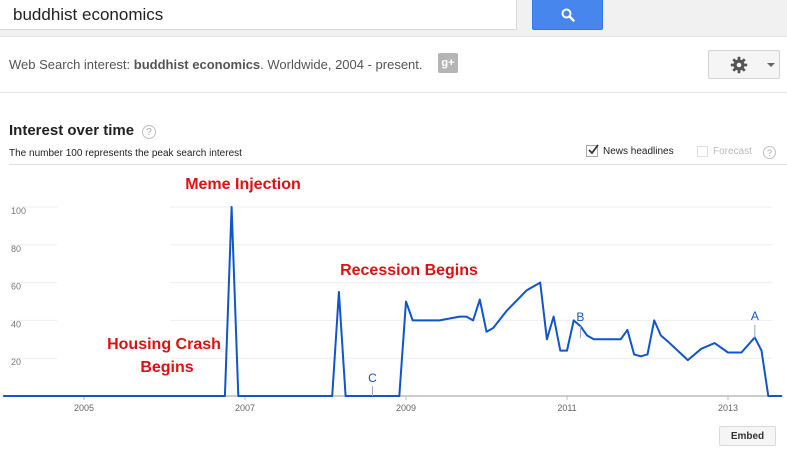 The image size is (787, 453). Describe the element at coordinates (638, 151) in the screenshot. I see `news-headlines-label: News headlines` at that location.